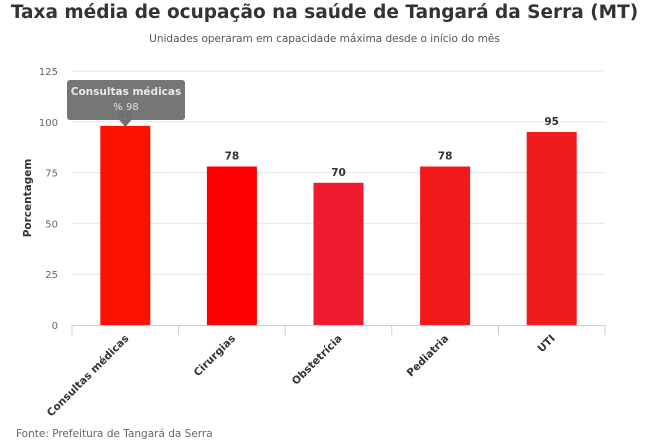 The height and width of the screenshot is (444, 649). What do you see at coordinates (551, 122) in the screenshot?
I see `data-label: 95` at bounding box center [551, 122].